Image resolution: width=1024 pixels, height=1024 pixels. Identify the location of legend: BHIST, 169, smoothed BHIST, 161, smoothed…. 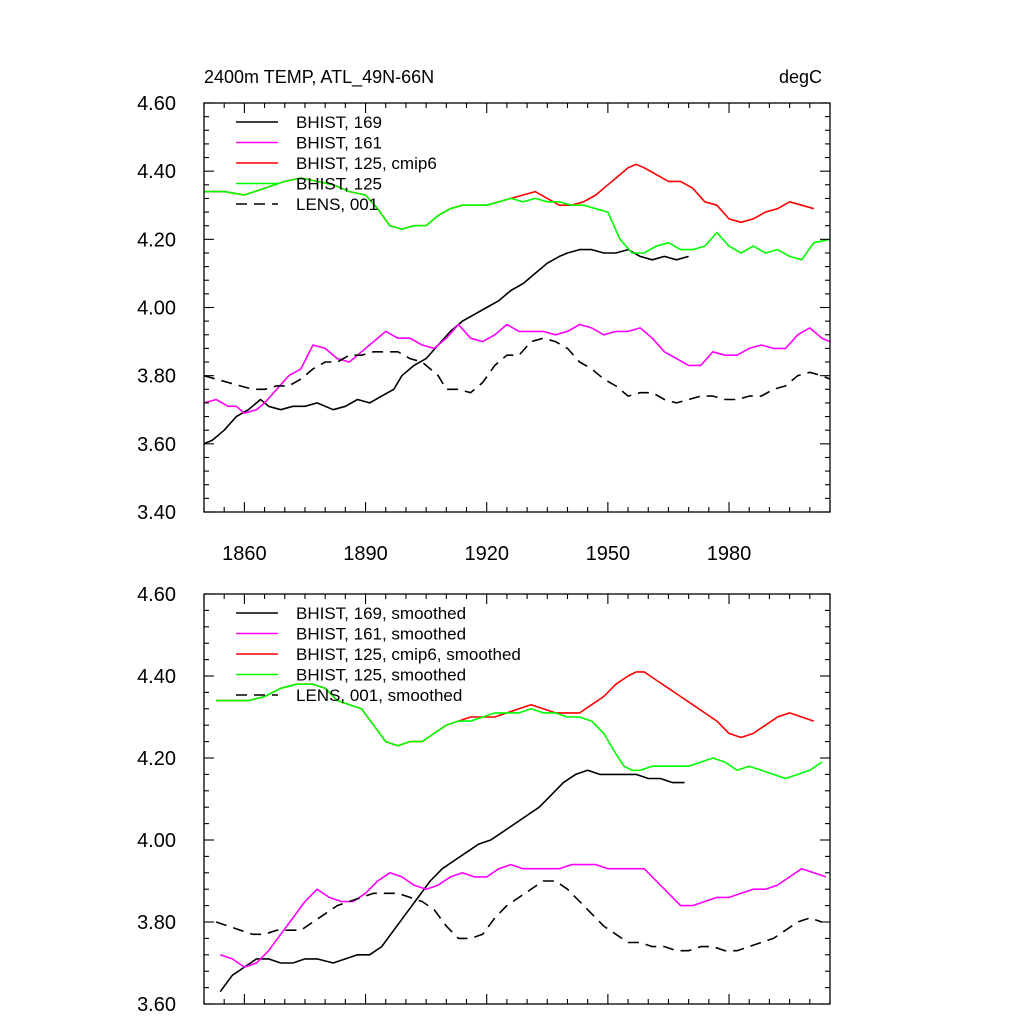
(378, 654).